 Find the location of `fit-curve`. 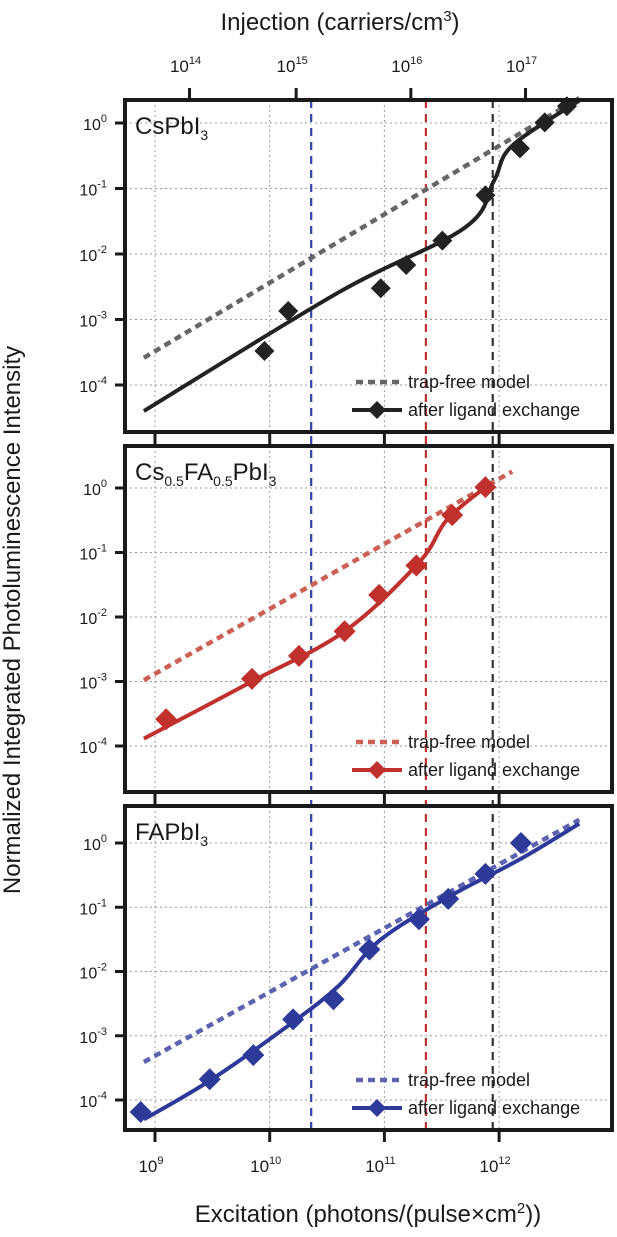

fit-curve is located at coordinates (314, 613).